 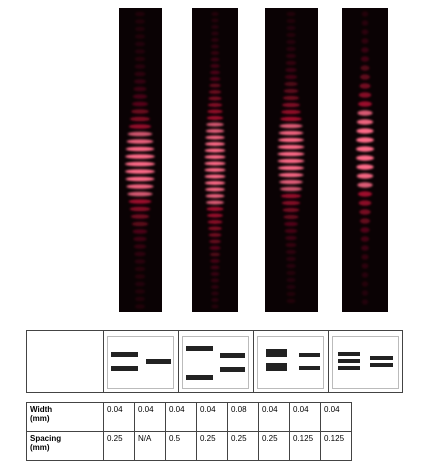 What do you see at coordinates (181, 446) in the screenshot?
I see `cell: 0.5` at bounding box center [181, 446].